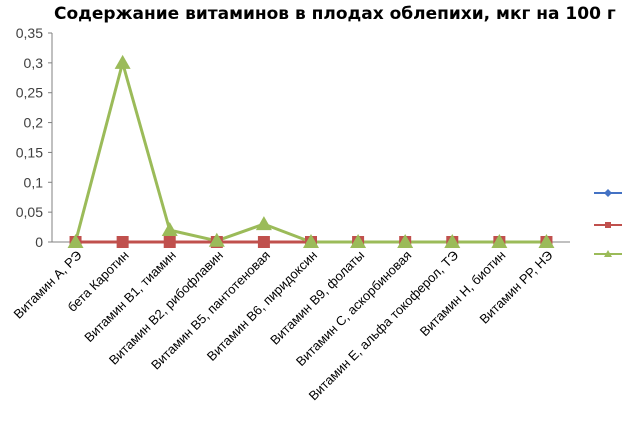  Describe the element at coordinates (34, 63) in the screenshot. I see `y-tick-label: 0,3` at that location.